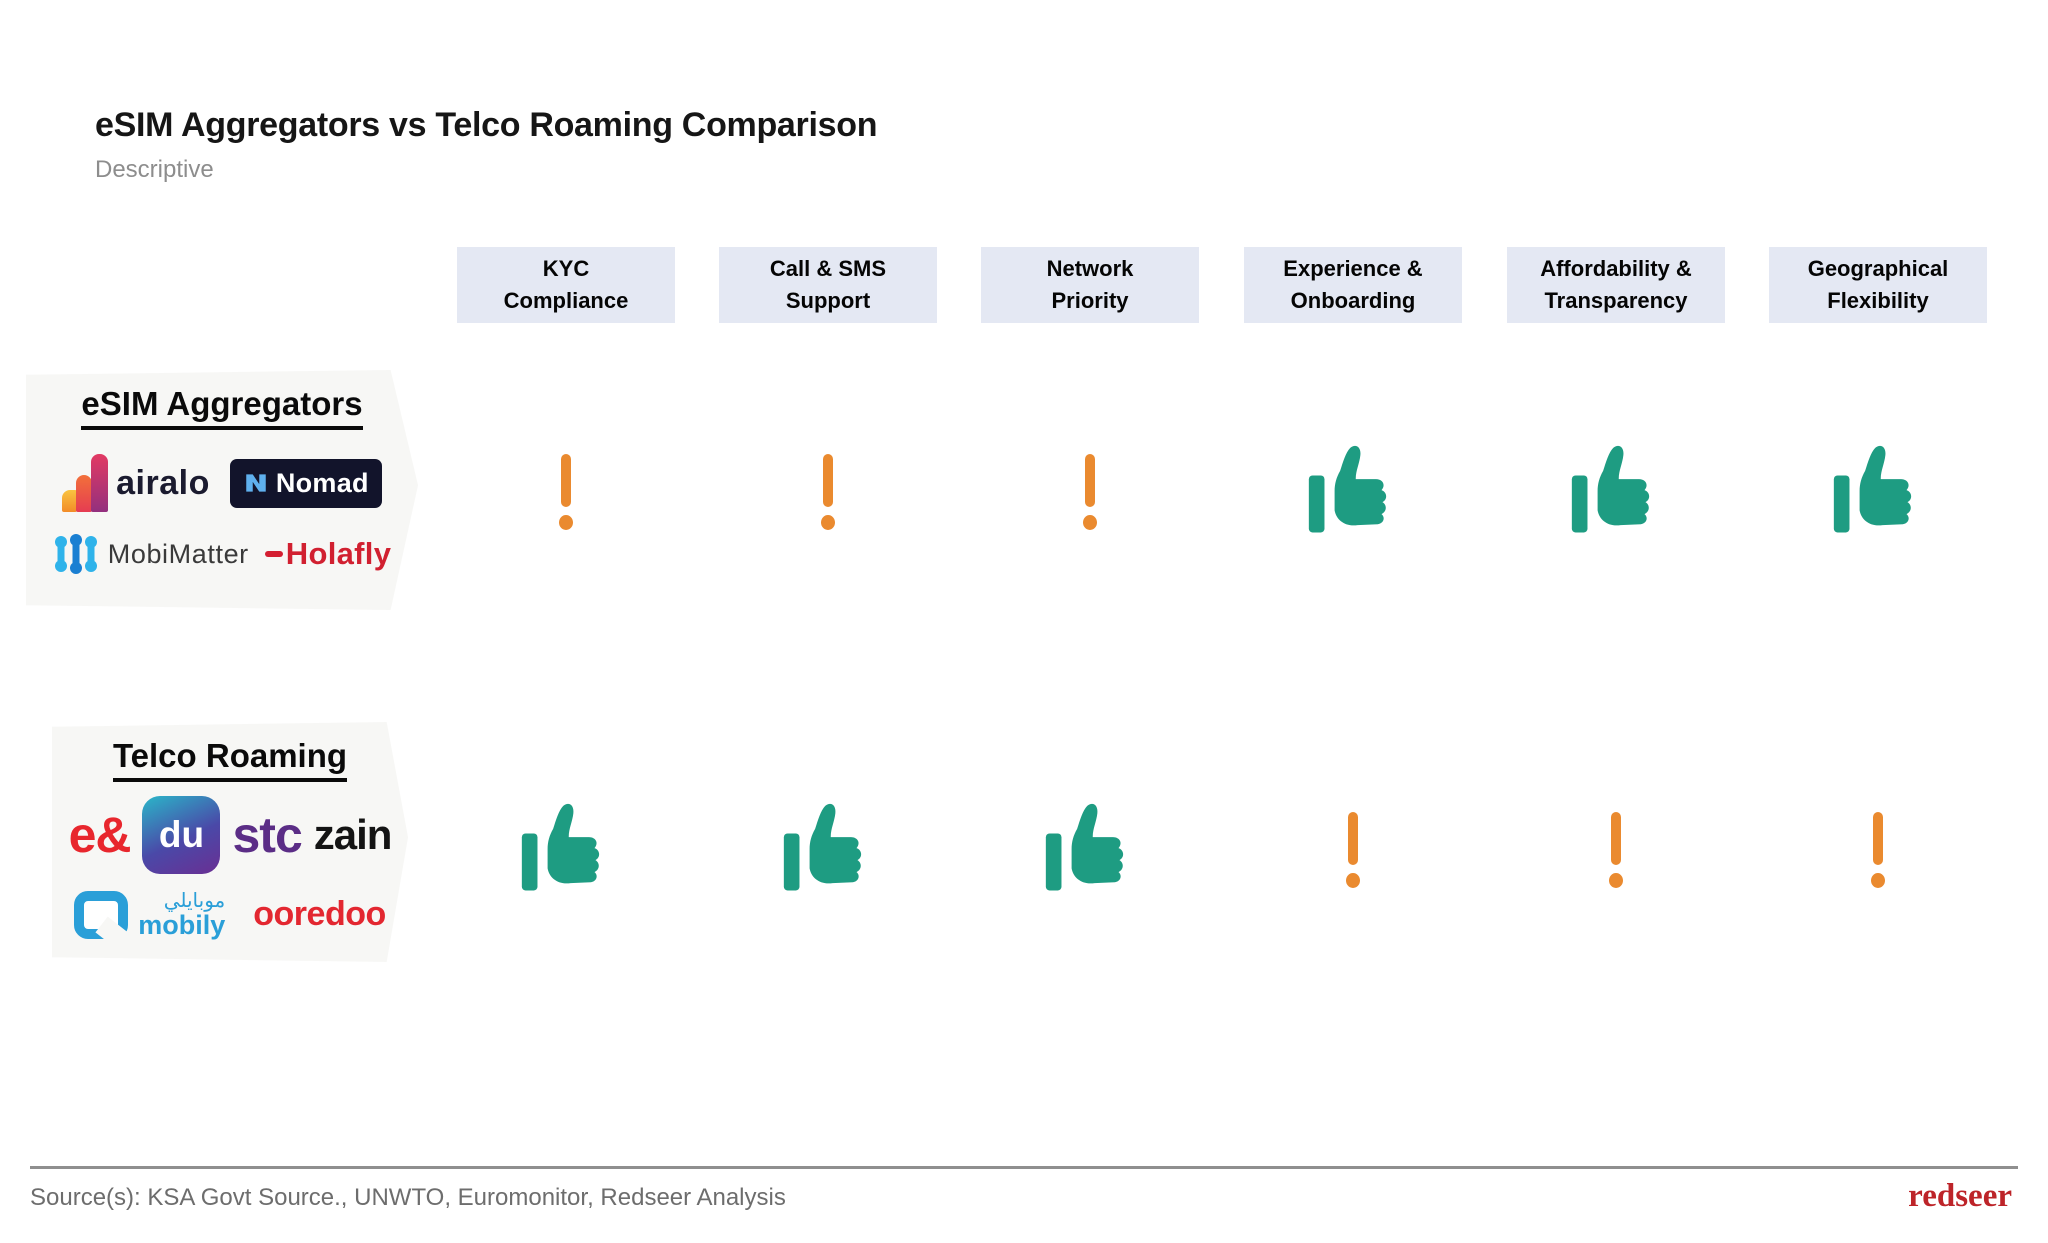  I want to click on mobily-arabic-wordmark: موبايلي, so click(194, 900).